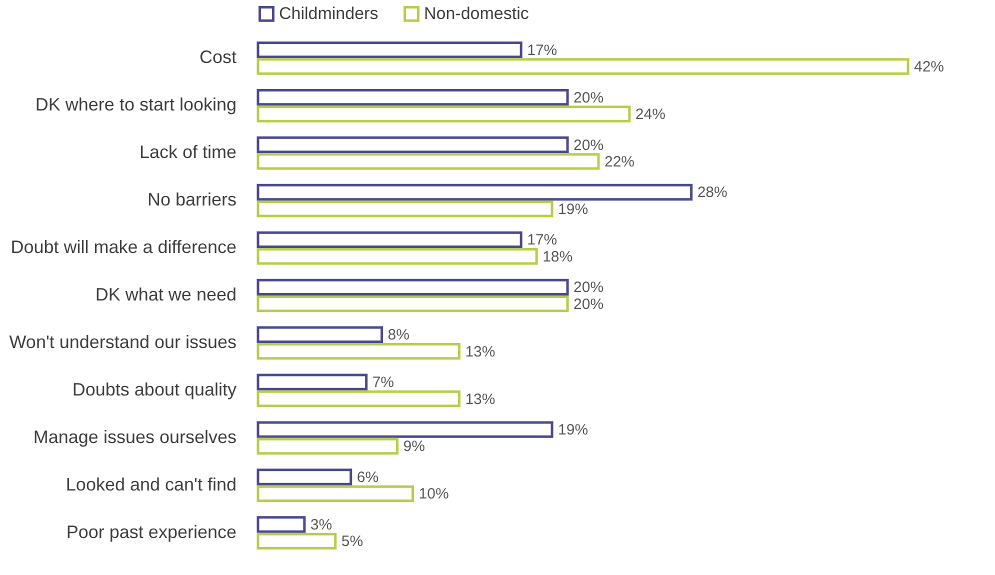 Image resolution: width=995 pixels, height=575 pixels. What do you see at coordinates (477, 13) in the screenshot?
I see `legend-label: Non-domestic` at bounding box center [477, 13].